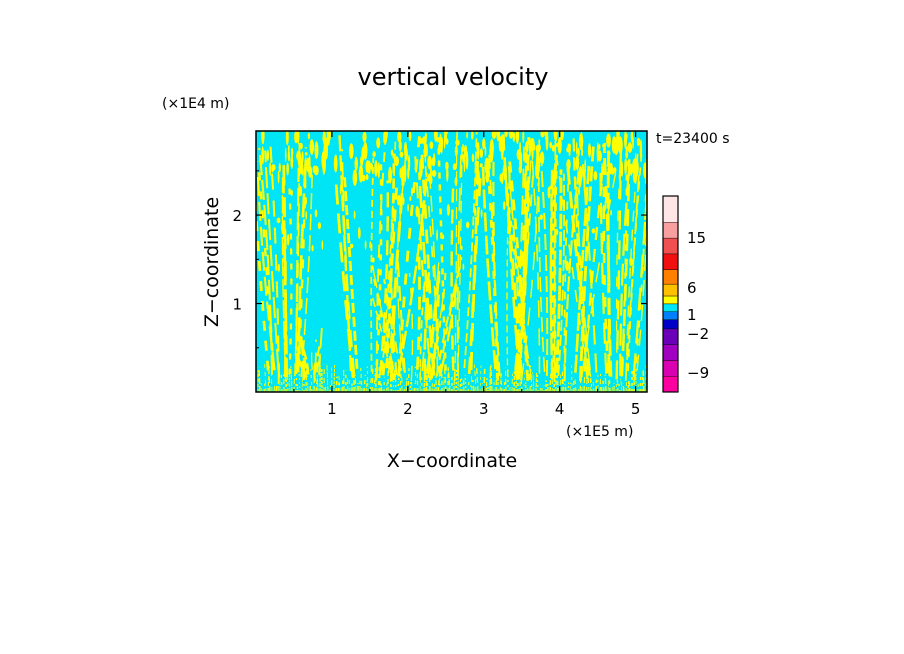 The height and width of the screenshot is (654, 904). Describe the element at coordinates (484, 409) in the screenshot. I see `x-tick-label: 3` at that location.